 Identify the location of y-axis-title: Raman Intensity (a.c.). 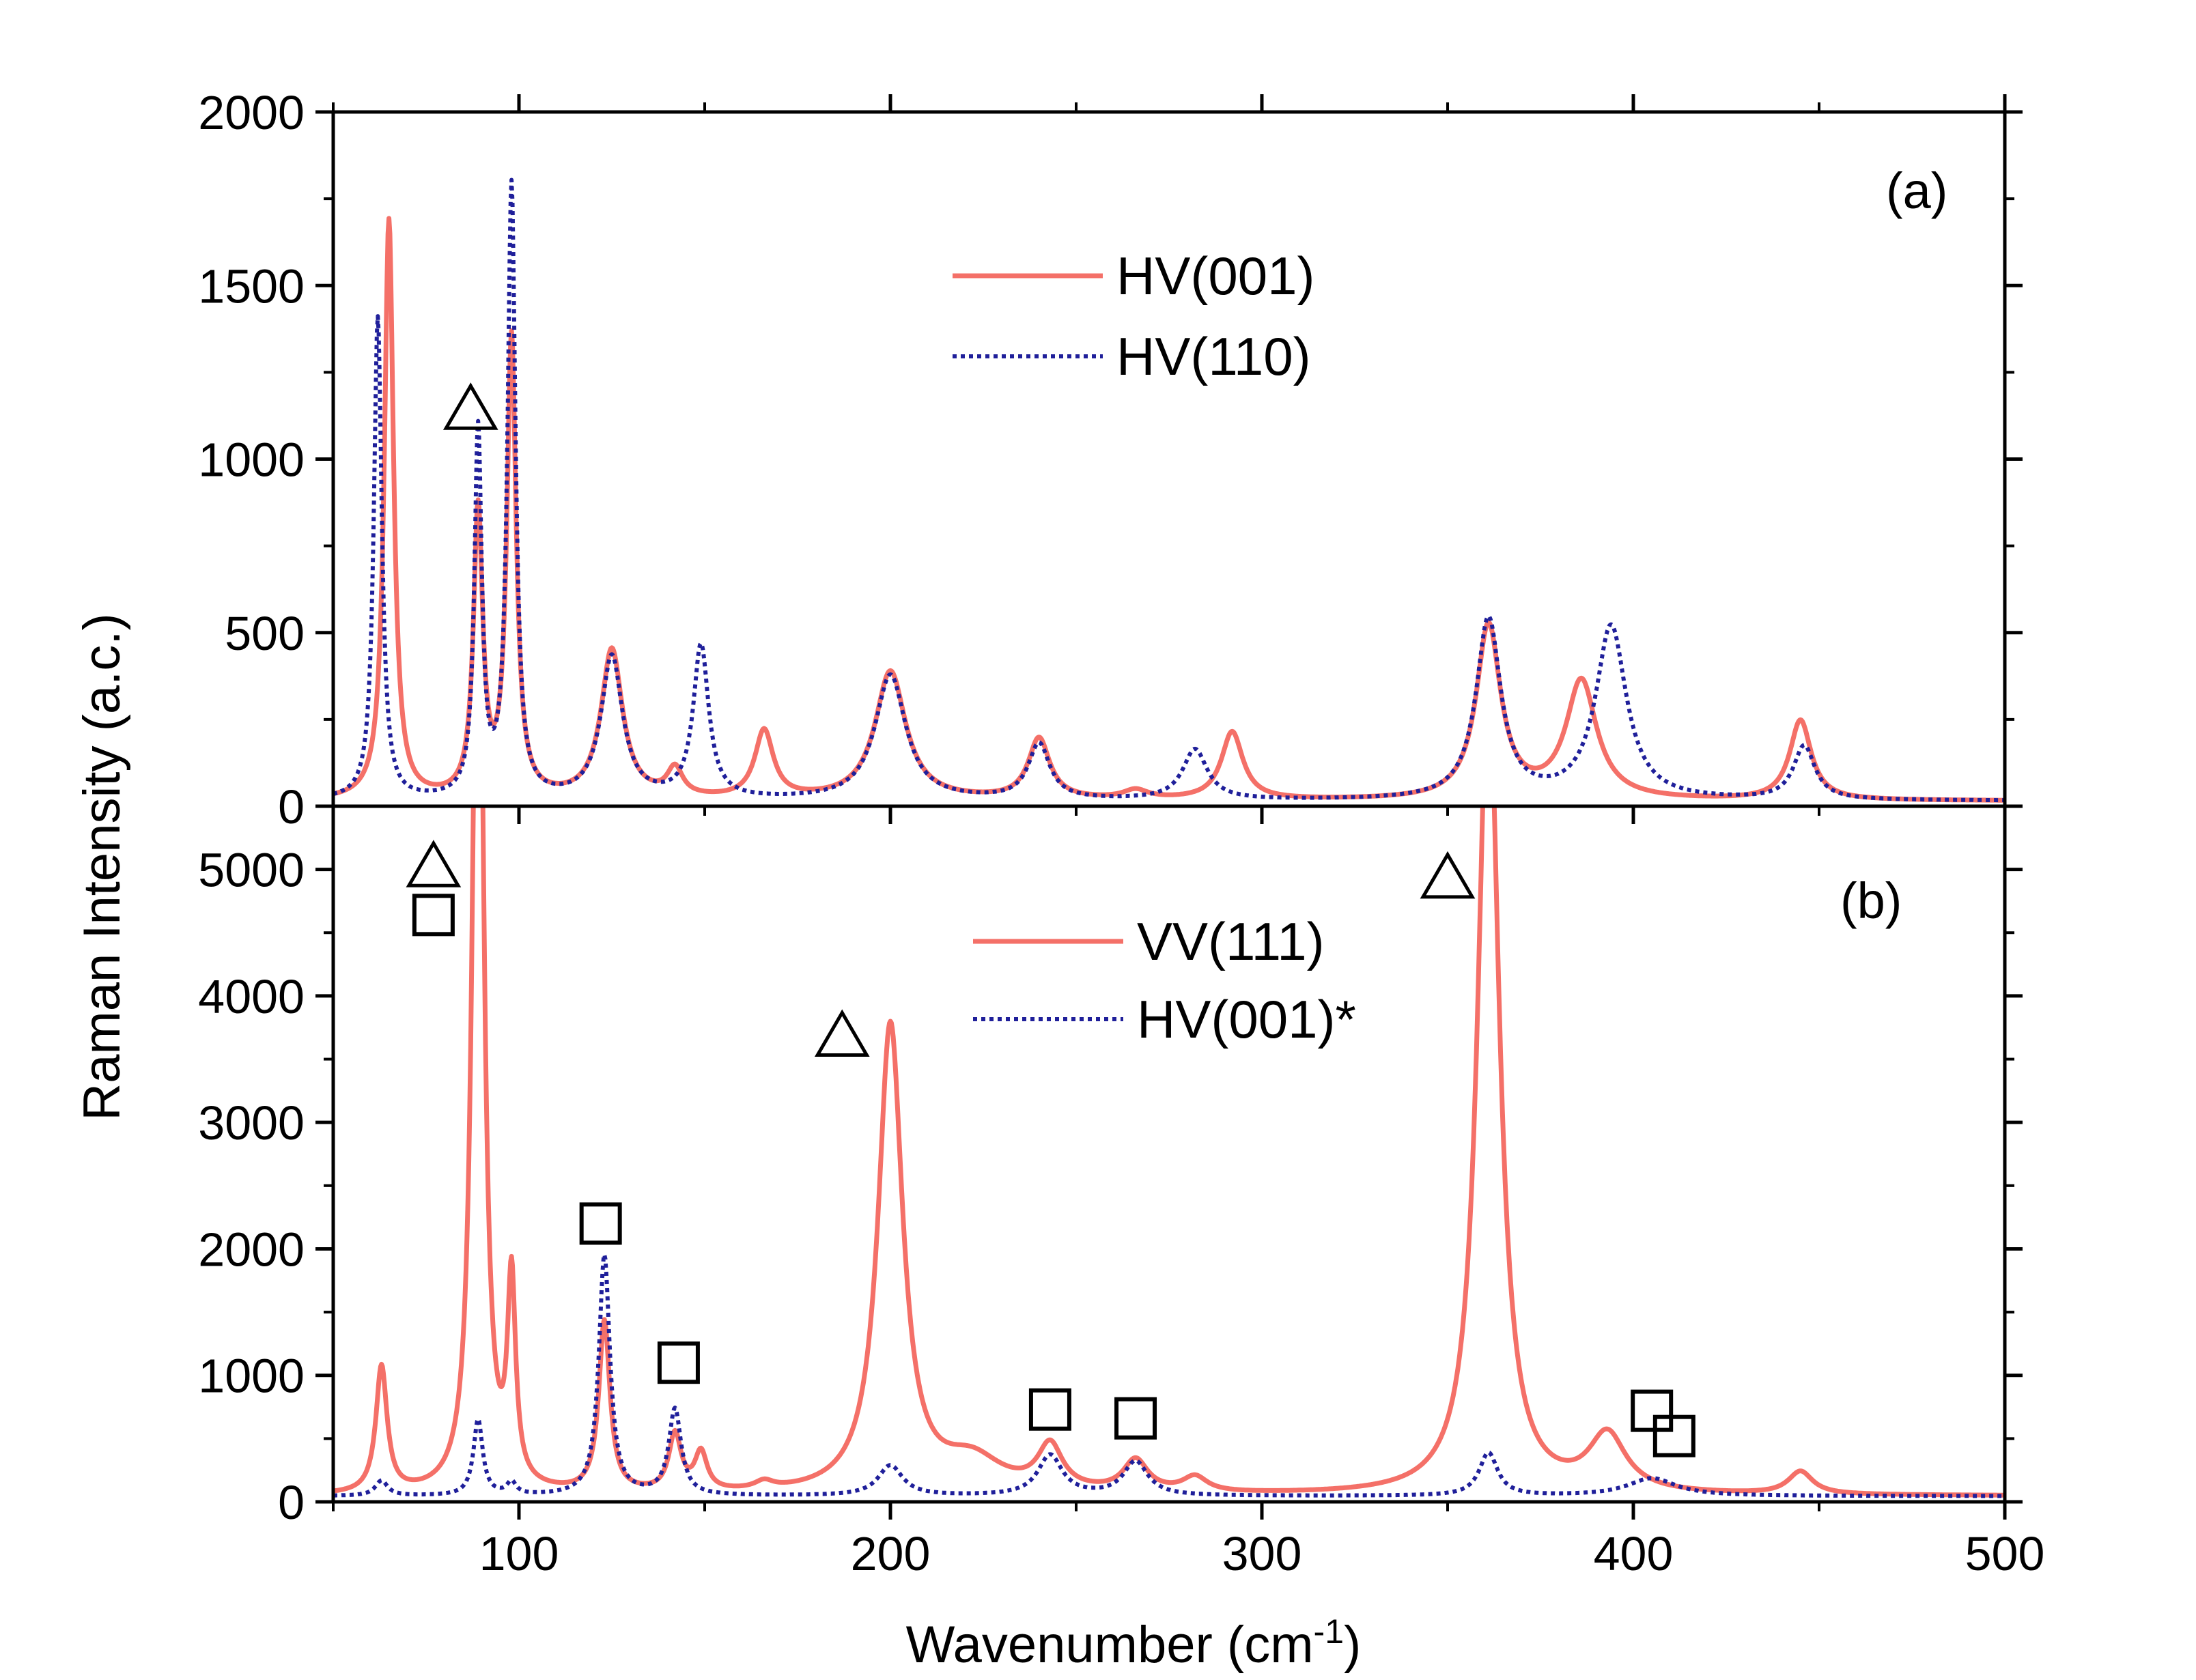
(102, 866).